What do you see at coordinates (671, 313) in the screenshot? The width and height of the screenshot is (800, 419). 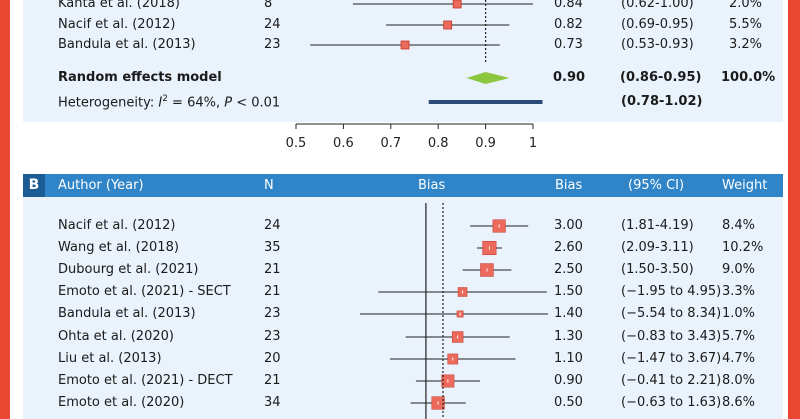 I see `study-ci: (−5.54 to 8.34)` at bounding box center [671, 313].